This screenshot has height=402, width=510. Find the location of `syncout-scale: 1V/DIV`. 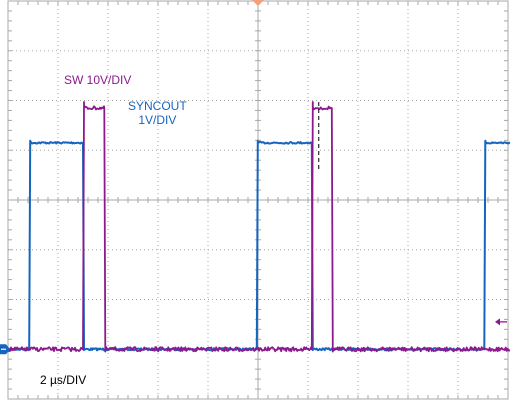

syncout-scale: 1V/DIV is located at coordinates (157, 120).